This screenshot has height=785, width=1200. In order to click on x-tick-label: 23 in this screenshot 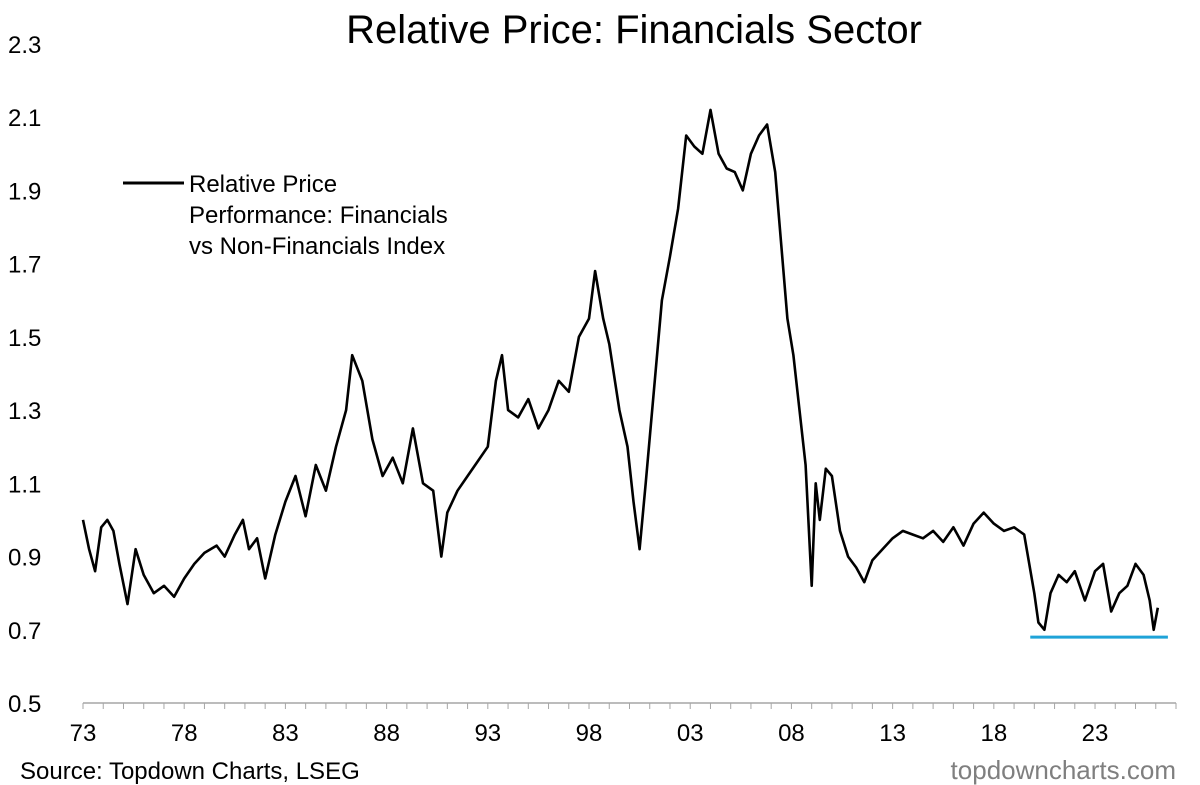, I will do `click(1095, 733)`.